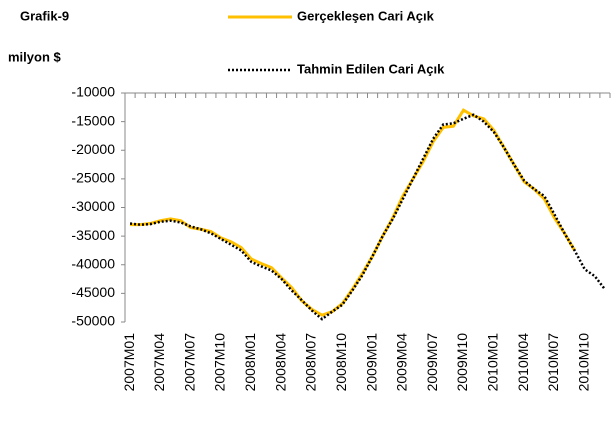 The image size is (611, 437). I want to click on y-tick-label: -30000, so click(93, 206).